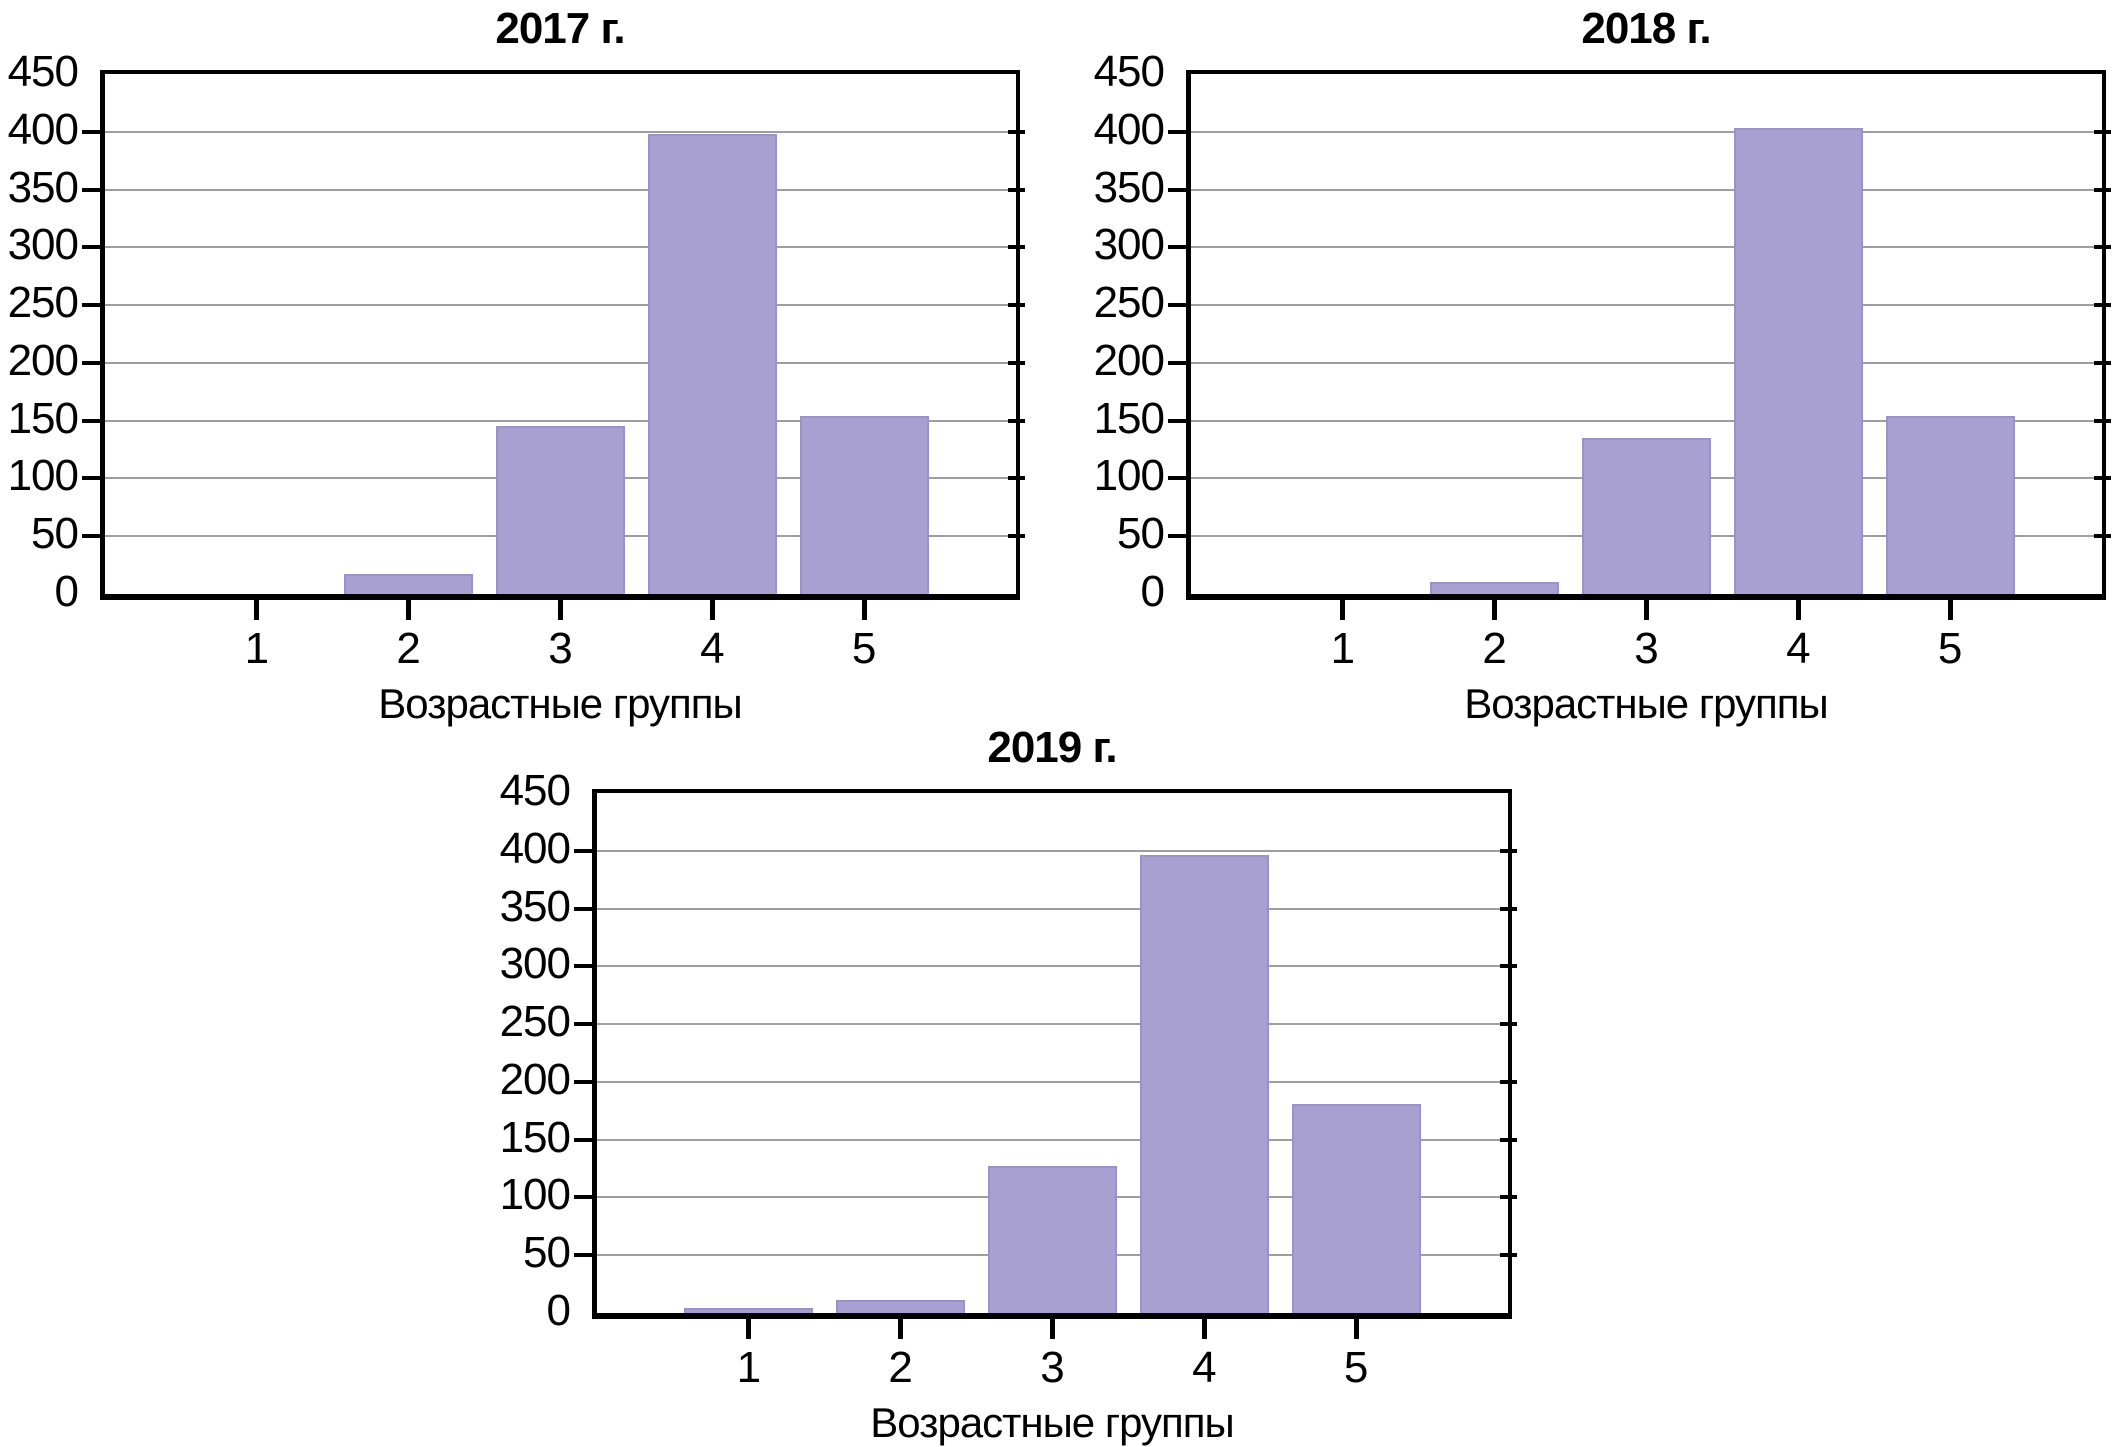  I want to click on y-tick-label: 450, so click(535, 790).